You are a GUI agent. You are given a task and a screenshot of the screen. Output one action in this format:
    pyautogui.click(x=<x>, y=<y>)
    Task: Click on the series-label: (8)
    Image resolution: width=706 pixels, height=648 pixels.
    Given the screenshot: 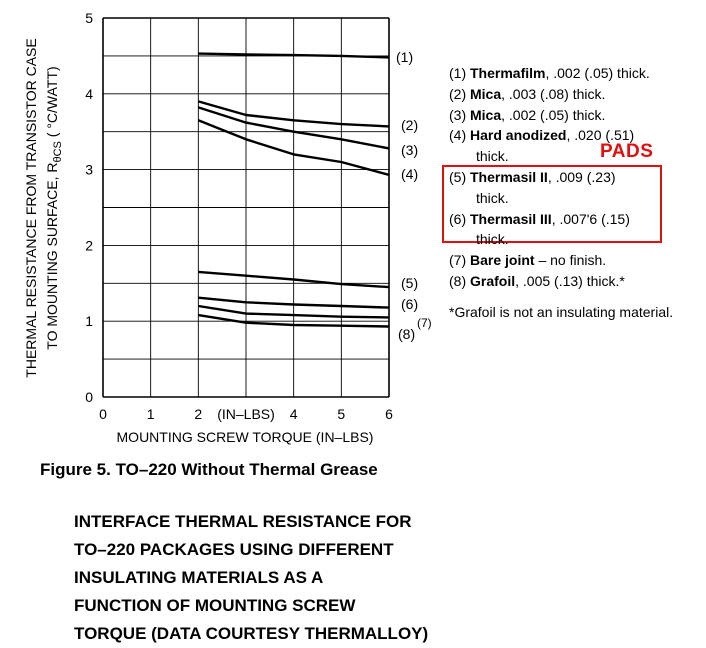 What is the action you would take?
    pyautogui.click(x=406, y=334)
    